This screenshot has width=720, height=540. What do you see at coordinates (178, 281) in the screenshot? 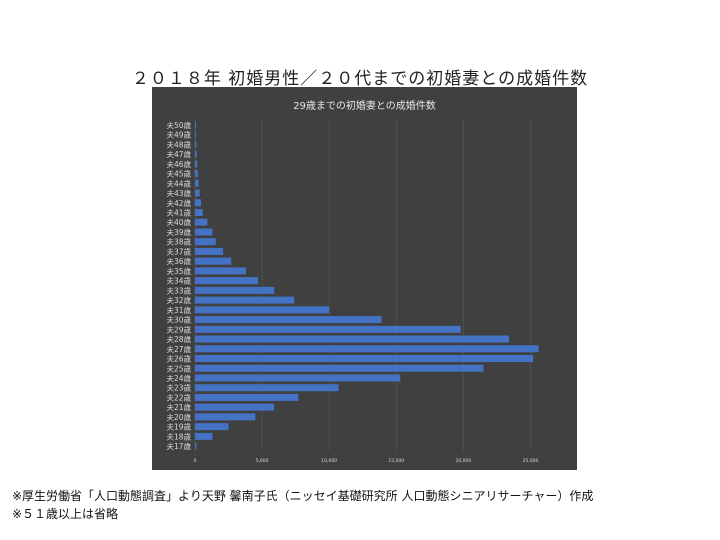
I see `category-label: 夫34歳` at bounding box center [178, 281].